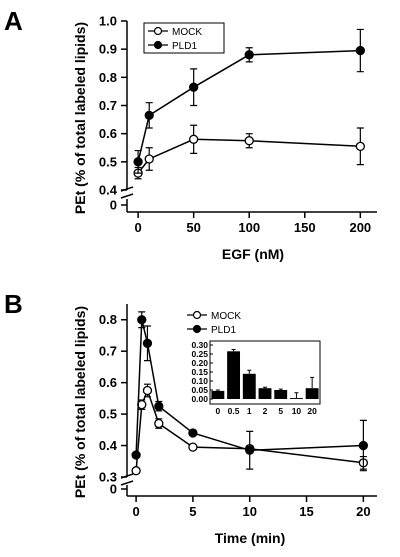 This screenshot has height=557, width=400. Describe the element at coordinates (223, 330) in the screenshot. I see `panel-b-legend-pld1-label: PLD1` at that location.